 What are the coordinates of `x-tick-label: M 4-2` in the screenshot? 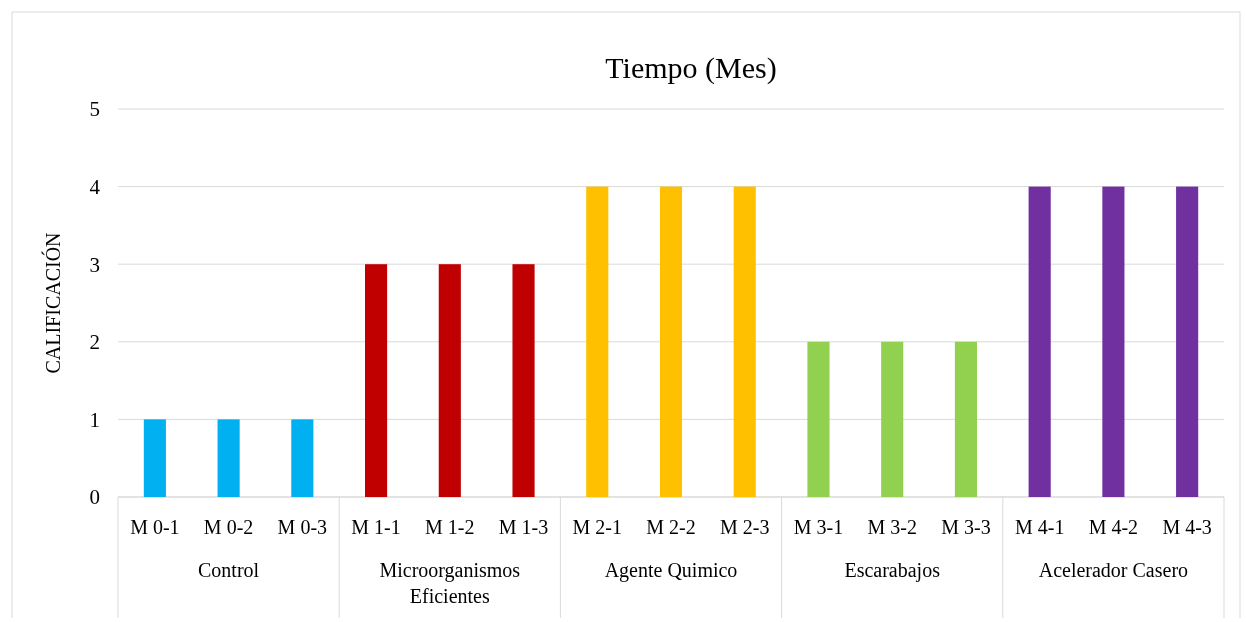 It's located at (1113, 527).